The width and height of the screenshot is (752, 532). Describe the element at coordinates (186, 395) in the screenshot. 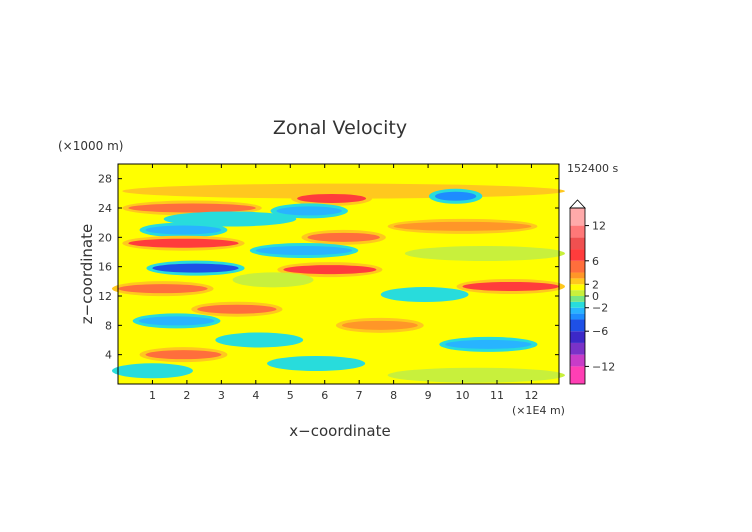

I see `x-tick-label: 2` at that location.